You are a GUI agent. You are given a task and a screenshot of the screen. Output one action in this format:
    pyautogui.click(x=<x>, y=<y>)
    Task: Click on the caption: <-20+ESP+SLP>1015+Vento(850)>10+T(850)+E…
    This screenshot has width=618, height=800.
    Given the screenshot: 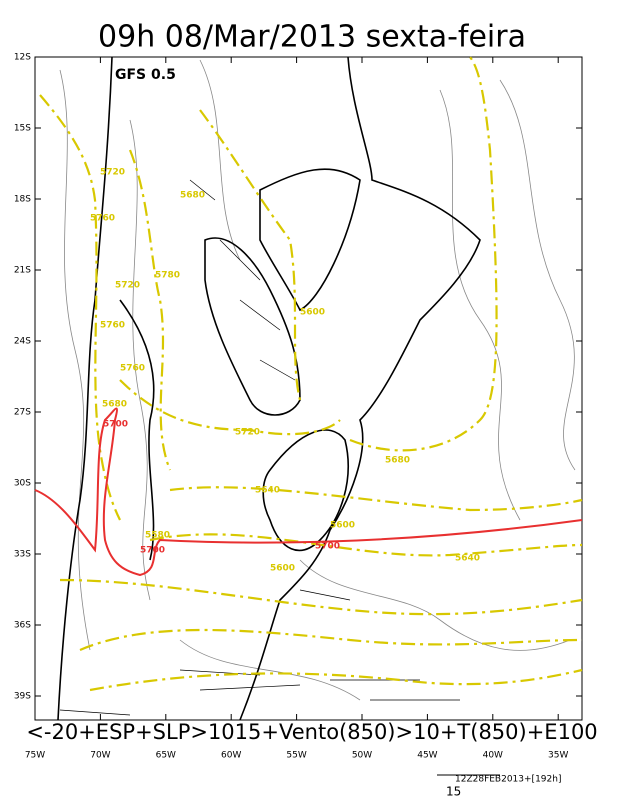 What is the action you would take?
    pyautogui.click(x=311, y=732)
    